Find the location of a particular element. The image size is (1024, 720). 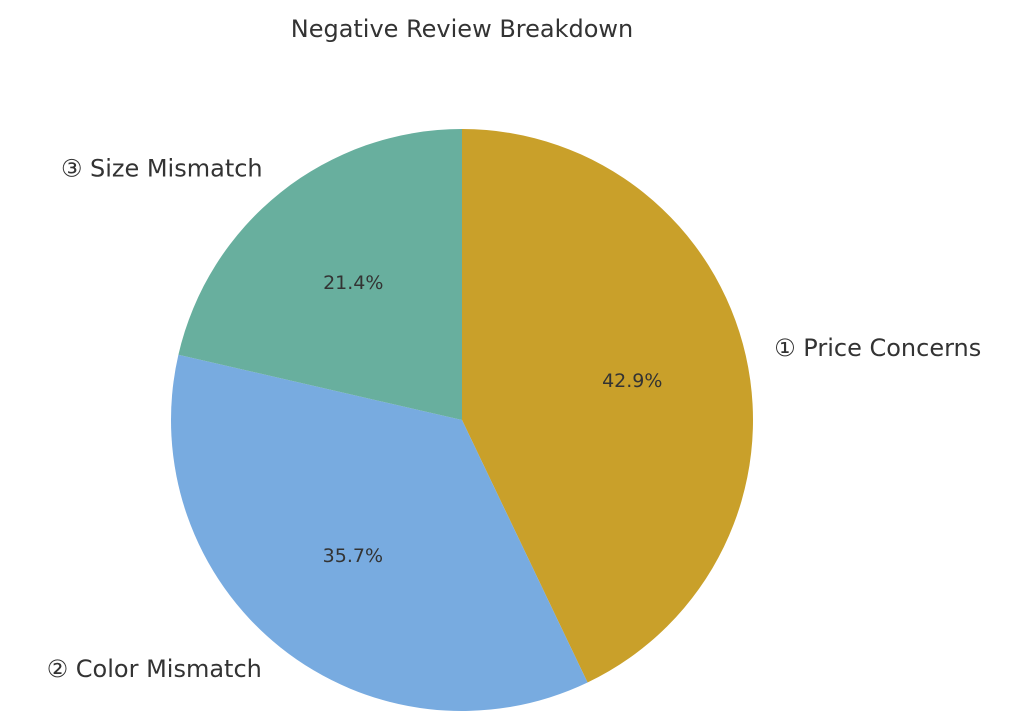

slice-category-label: ① Price Concerns is located at coordinates (877, 348).